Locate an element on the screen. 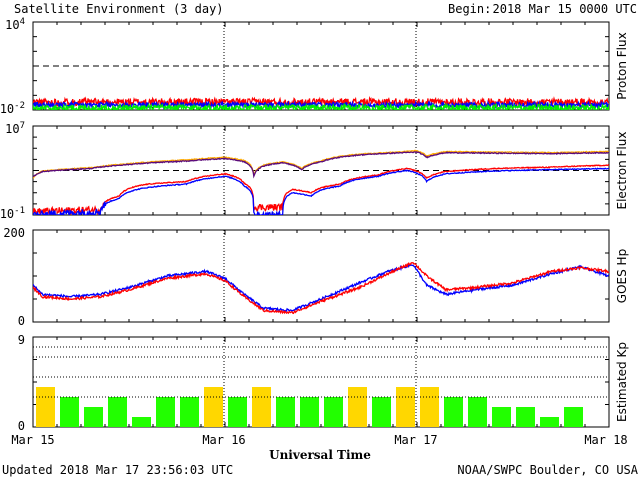 Image resolution: width=640 pixels, height=480 pixels. y-tick-exponent: 7 is located at coordinates (22, 126).